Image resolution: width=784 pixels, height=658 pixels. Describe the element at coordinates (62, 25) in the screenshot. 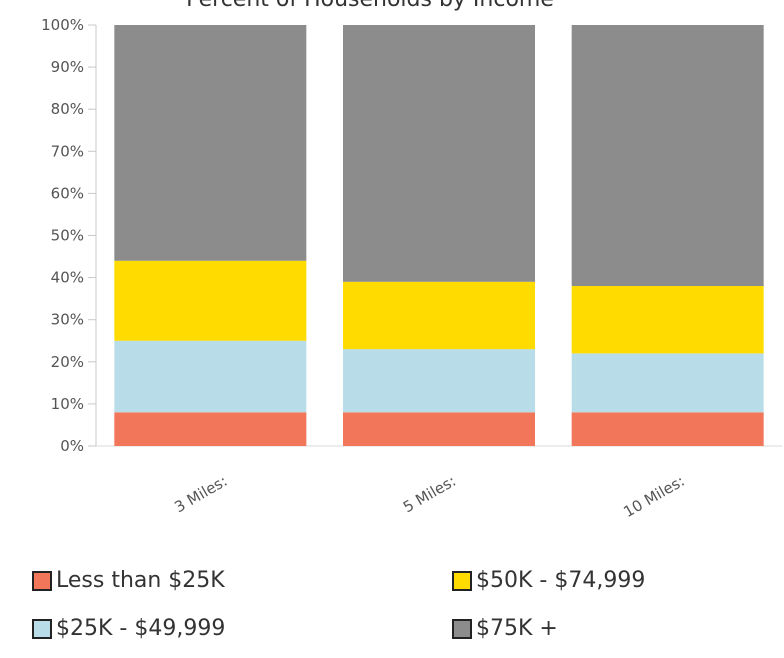

I see `y-tick-label: 100%` at that location.